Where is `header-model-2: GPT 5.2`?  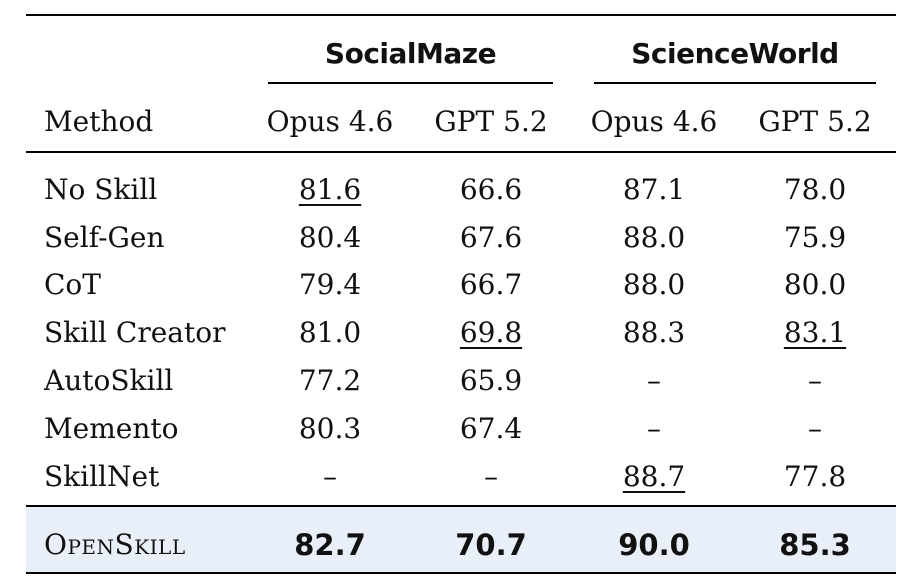 header-model-2: GPT 5.2 is located at coordinates (491, 121).